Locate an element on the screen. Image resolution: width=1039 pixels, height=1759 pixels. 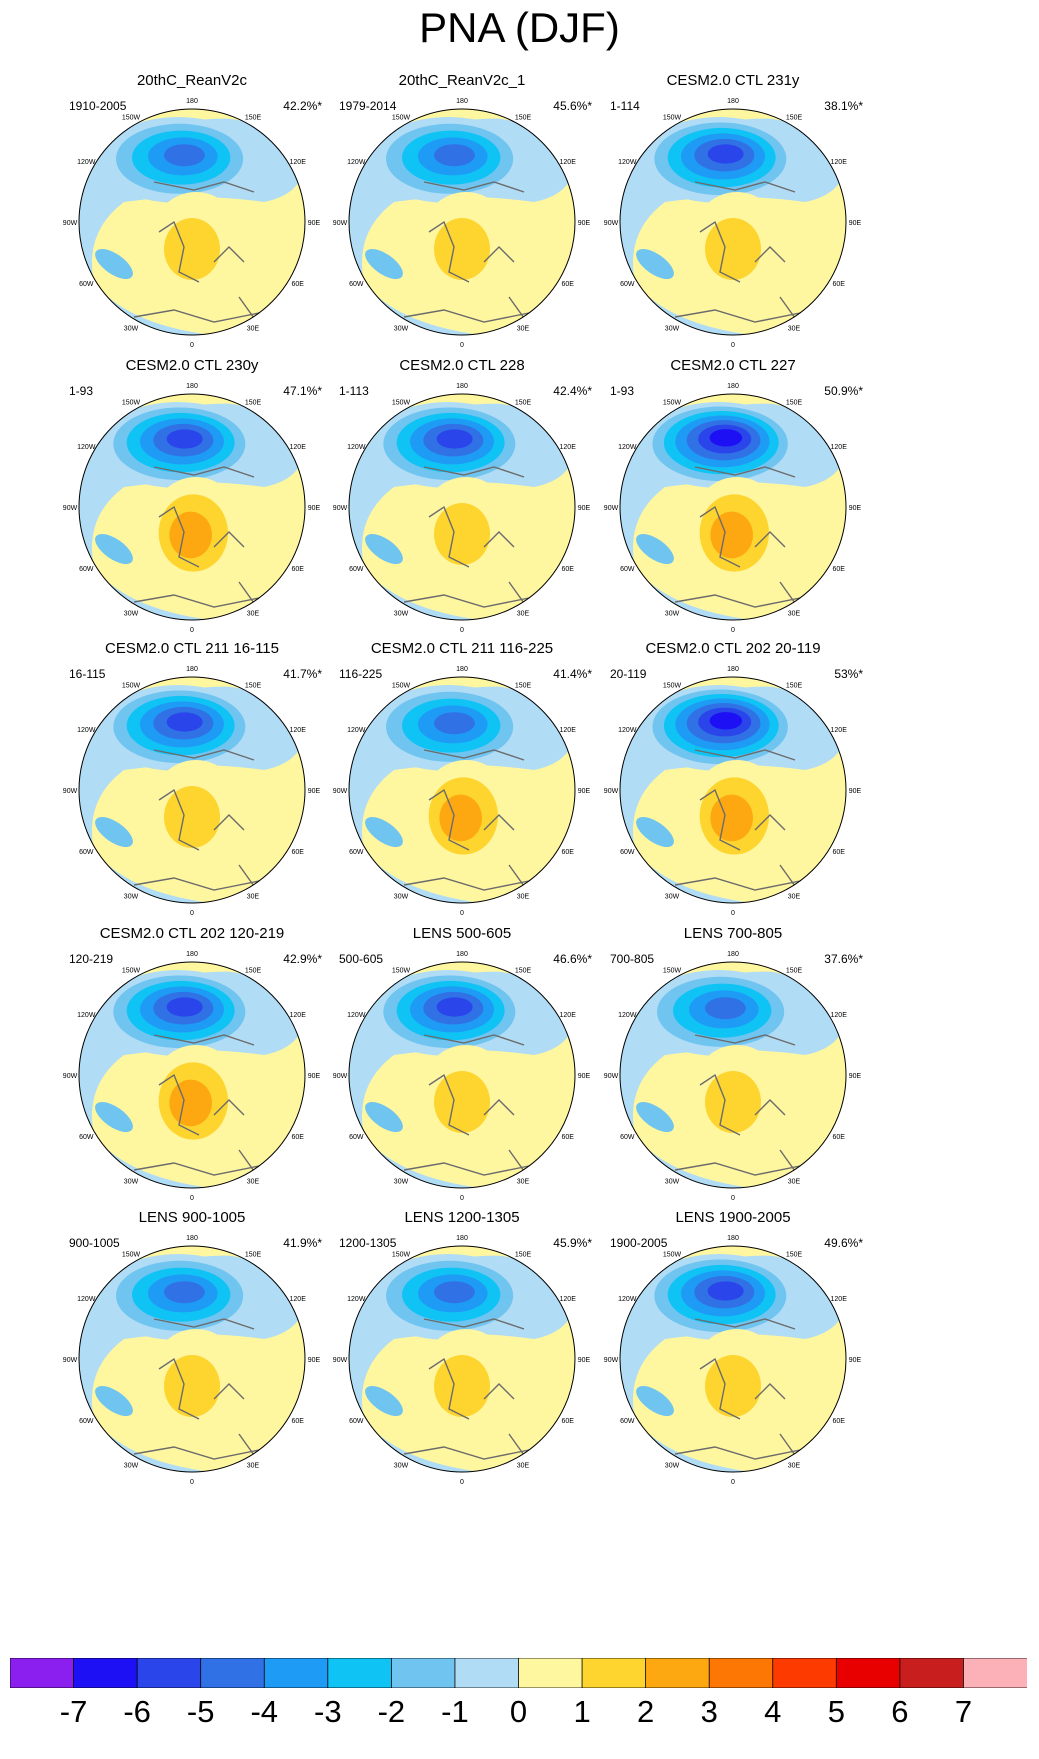
colorbar-tick-label: 7 is located at coordinates (963, 1711).